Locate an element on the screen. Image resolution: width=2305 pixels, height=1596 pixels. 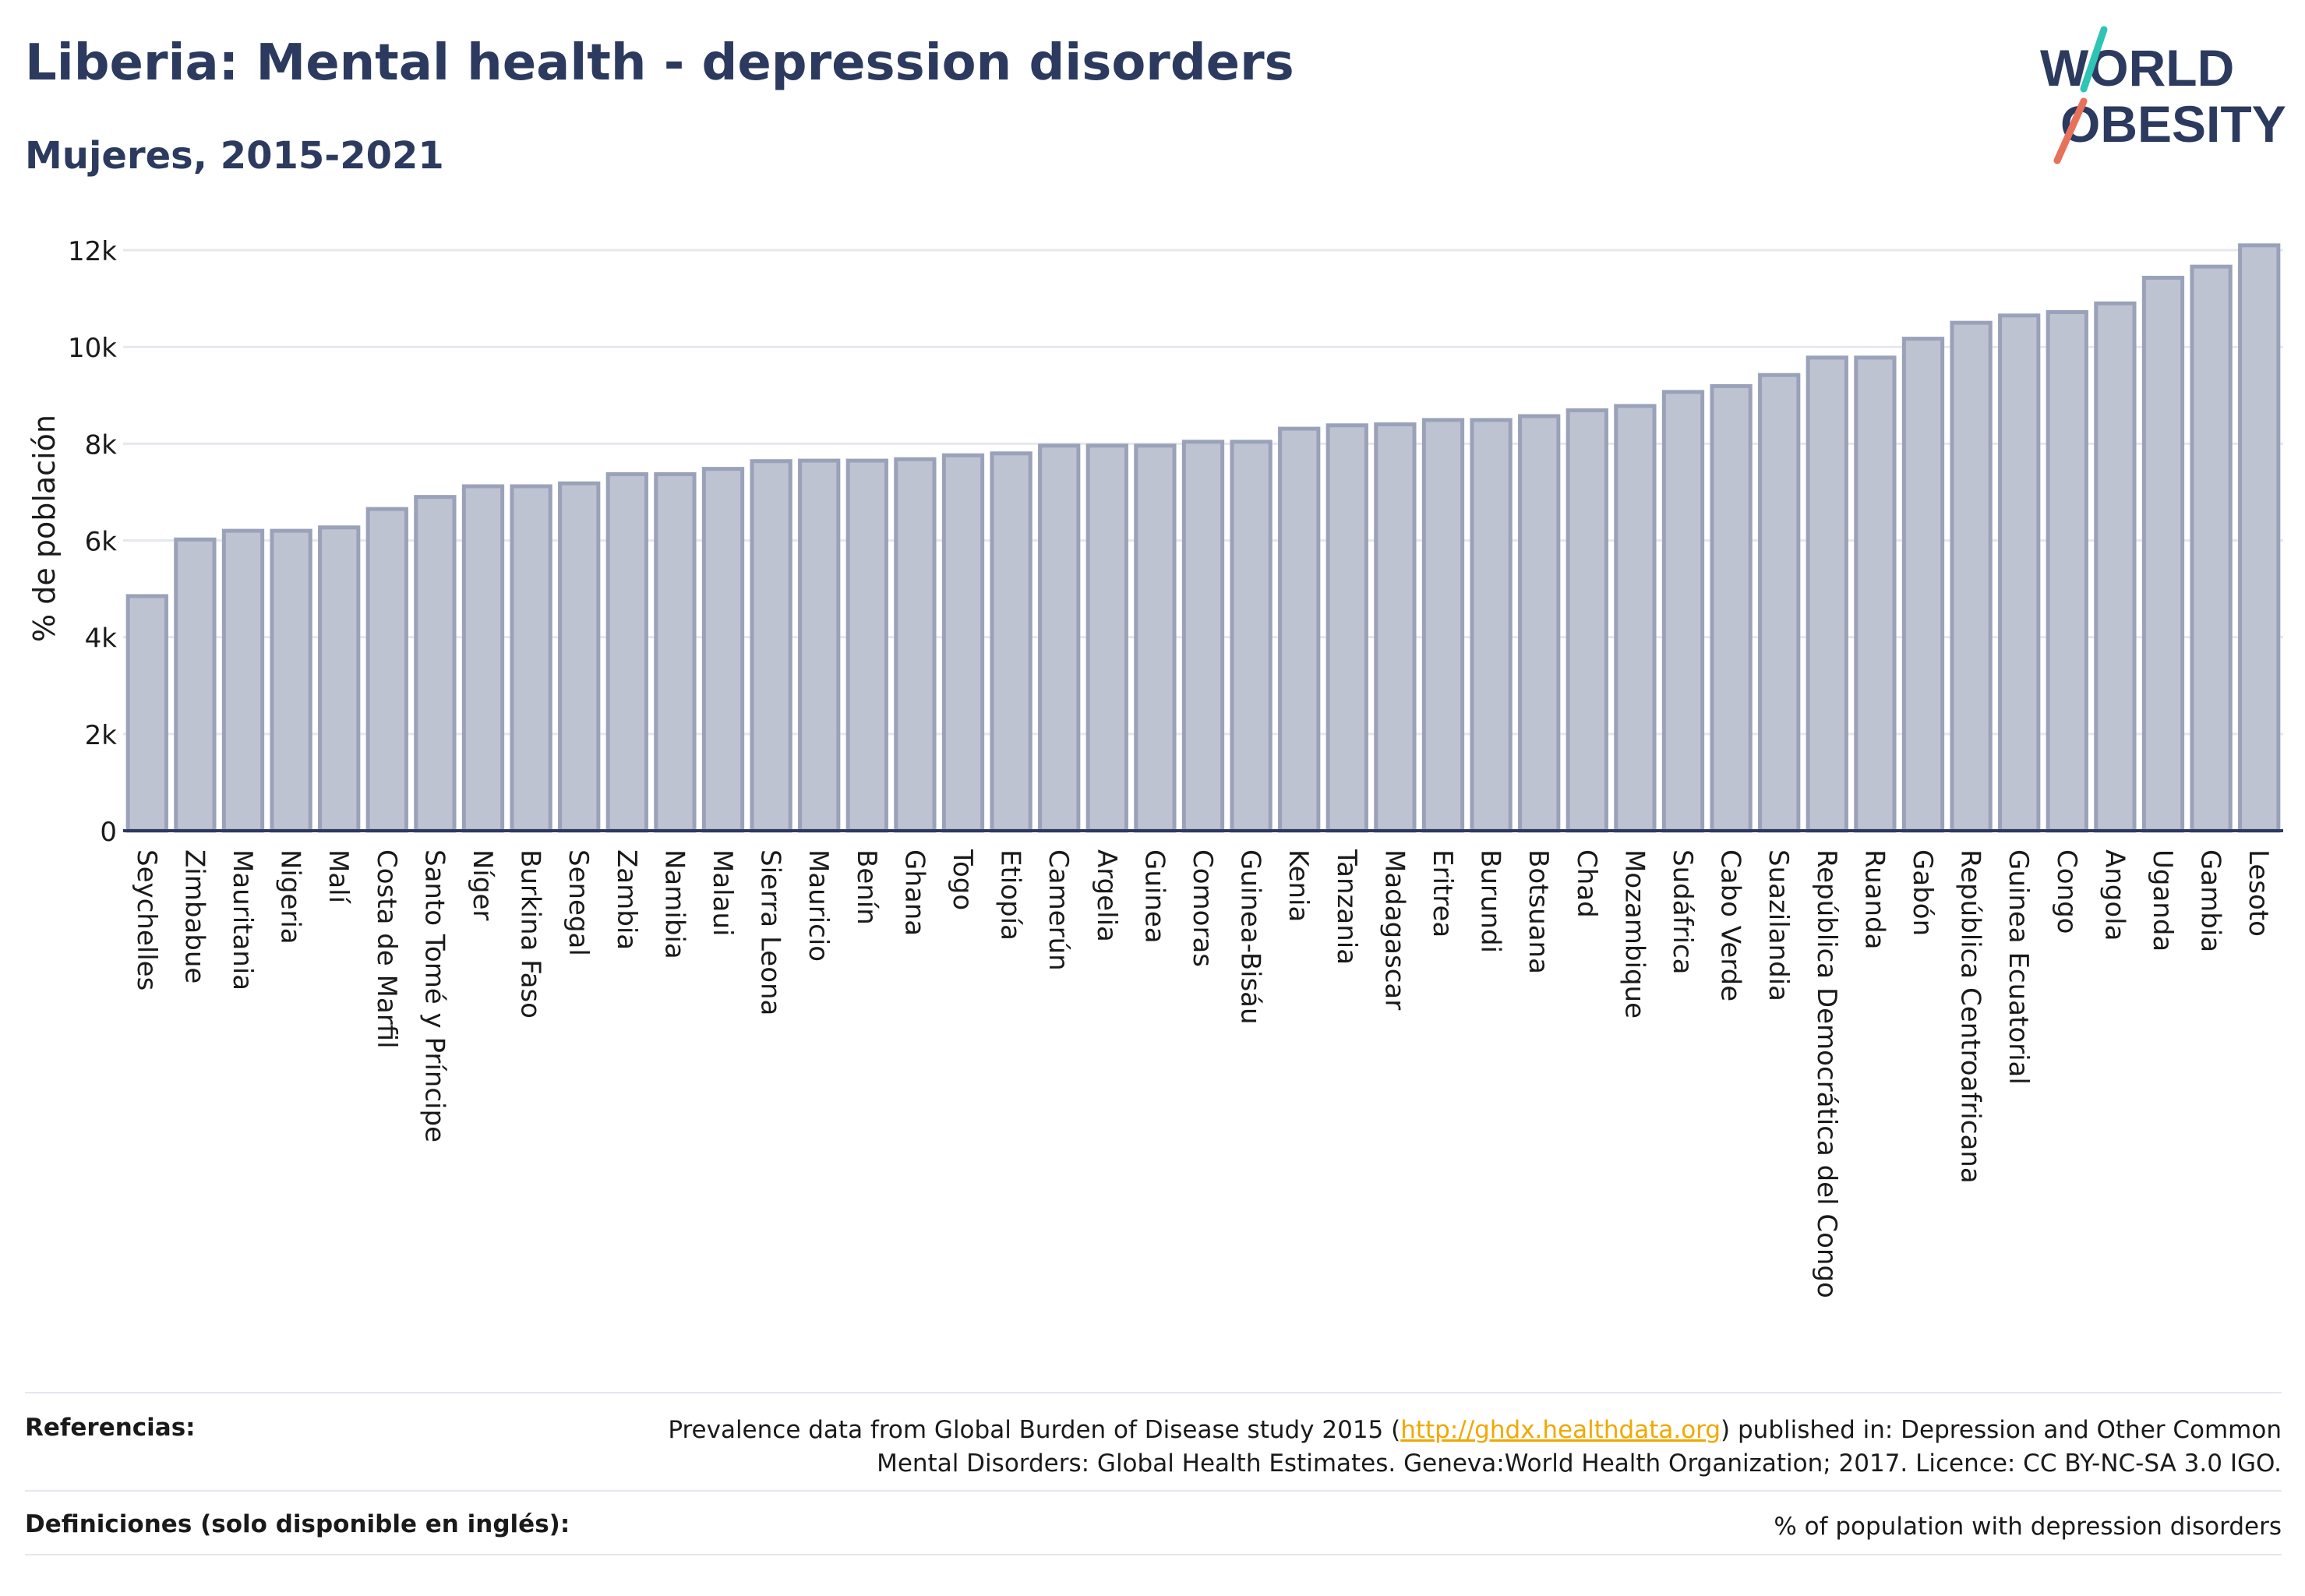
x-tick-label: Chad is located at coordinates (1586, 883).